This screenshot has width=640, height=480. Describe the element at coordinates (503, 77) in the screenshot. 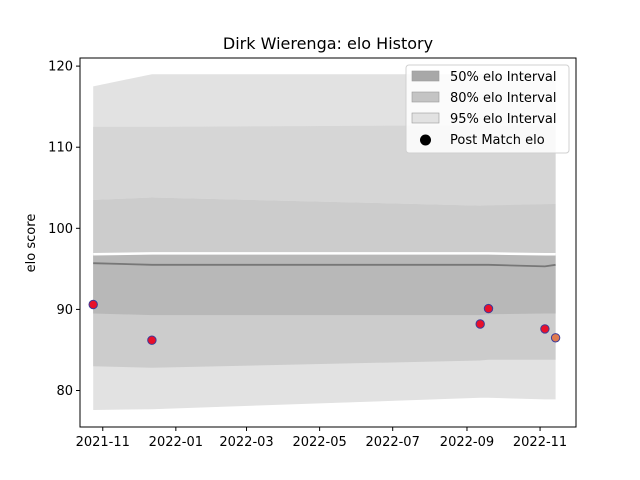

I see `legend-label-0: 50% elo Interval` at that location.